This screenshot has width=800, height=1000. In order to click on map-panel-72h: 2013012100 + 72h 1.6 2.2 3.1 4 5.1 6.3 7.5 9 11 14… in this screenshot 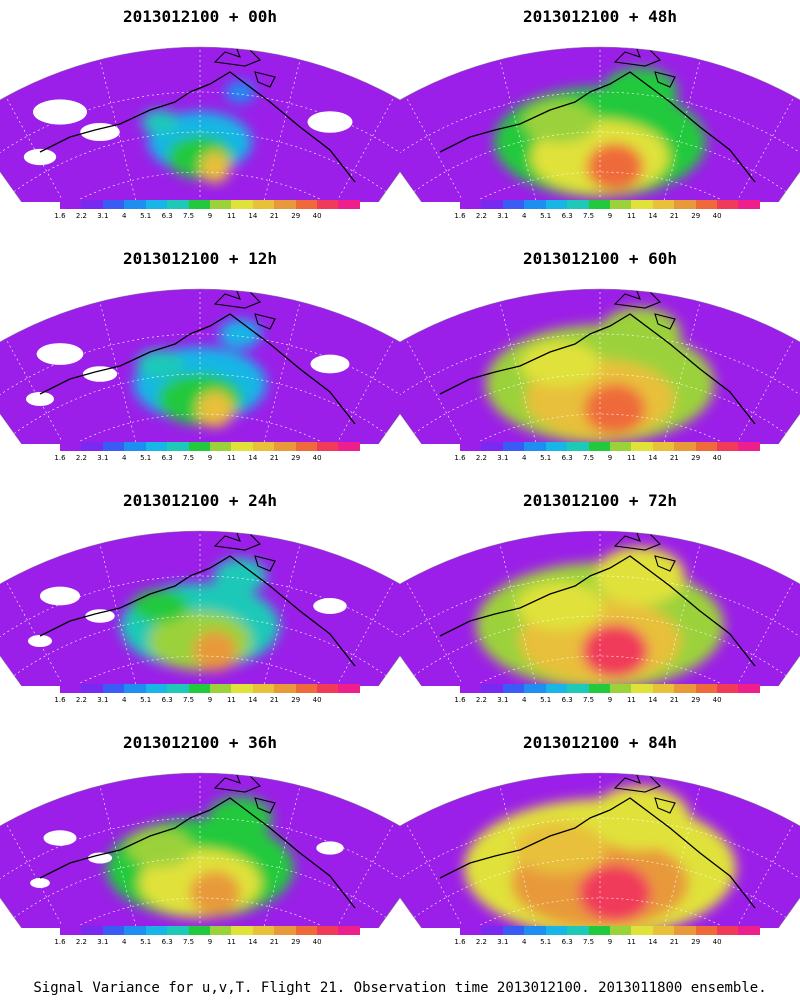, I will do `click(600, 610)`.